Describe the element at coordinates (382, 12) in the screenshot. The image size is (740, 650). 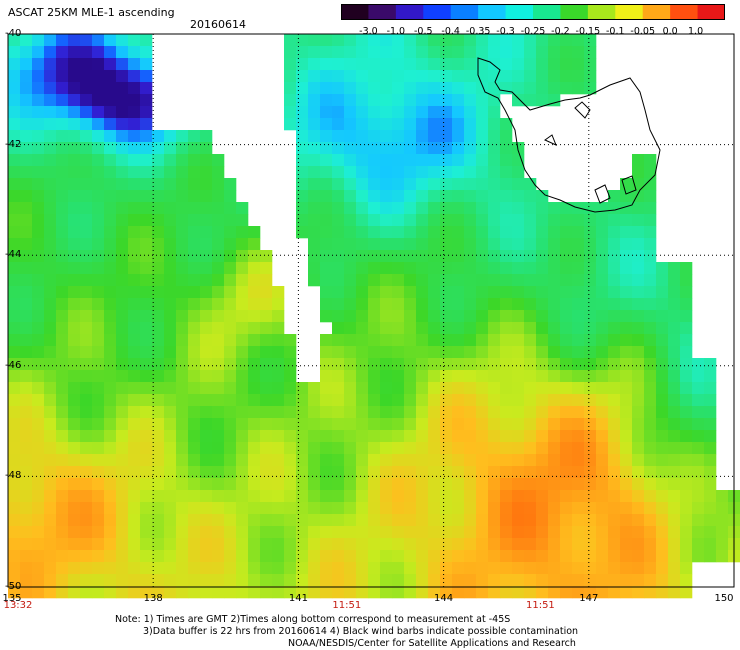
I see `colorbar-segment` at that location.